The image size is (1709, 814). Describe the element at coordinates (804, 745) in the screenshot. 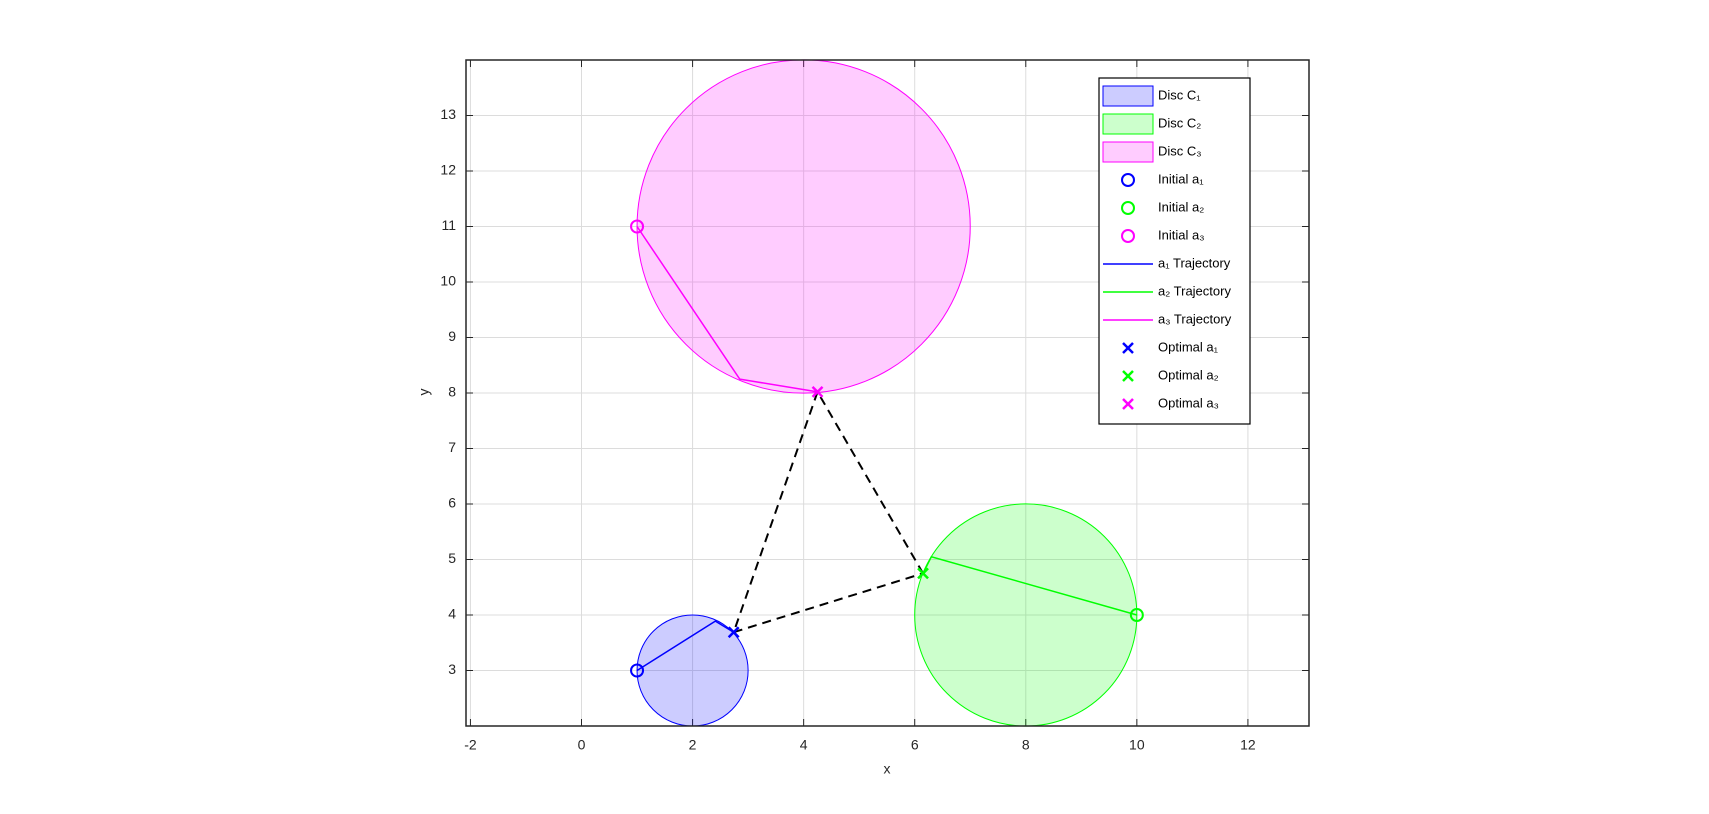

I see `x-tick-label: 4` at that location.